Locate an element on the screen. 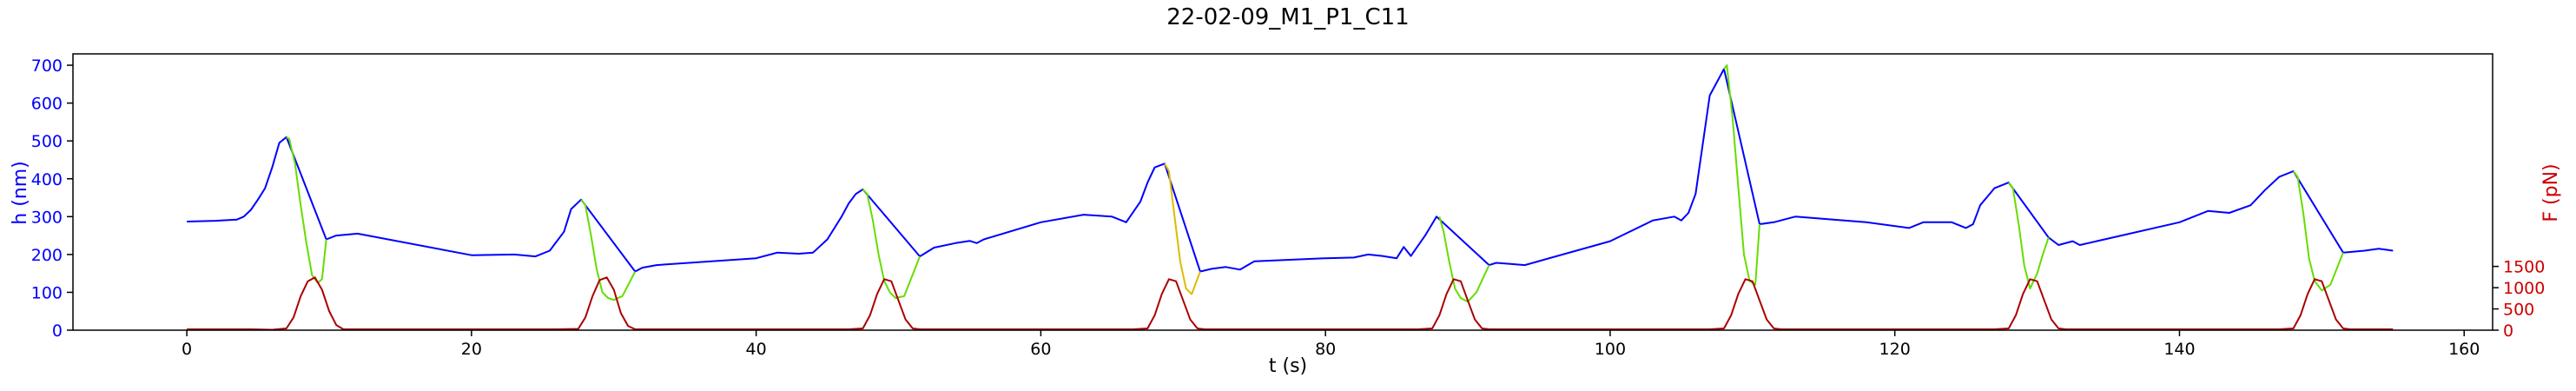 The height and width of the screenshot is (391, 2576). y-tick-label-2: 200 is located at coordinates (47, 256).